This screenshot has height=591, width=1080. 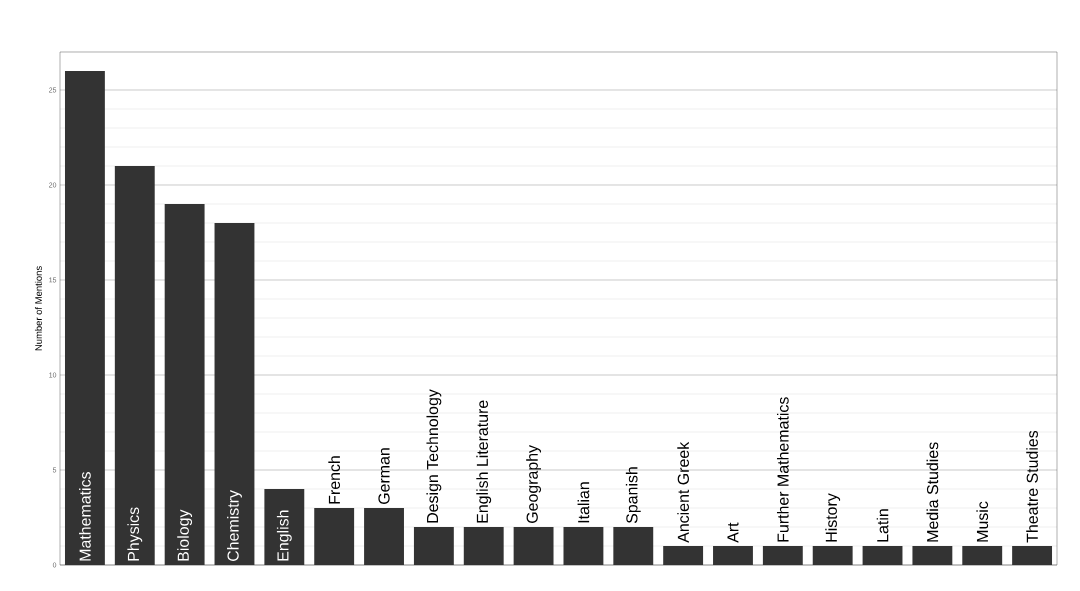 I want to click on x-tick-label: Theatre Studies, so click(x=1032, y=486).